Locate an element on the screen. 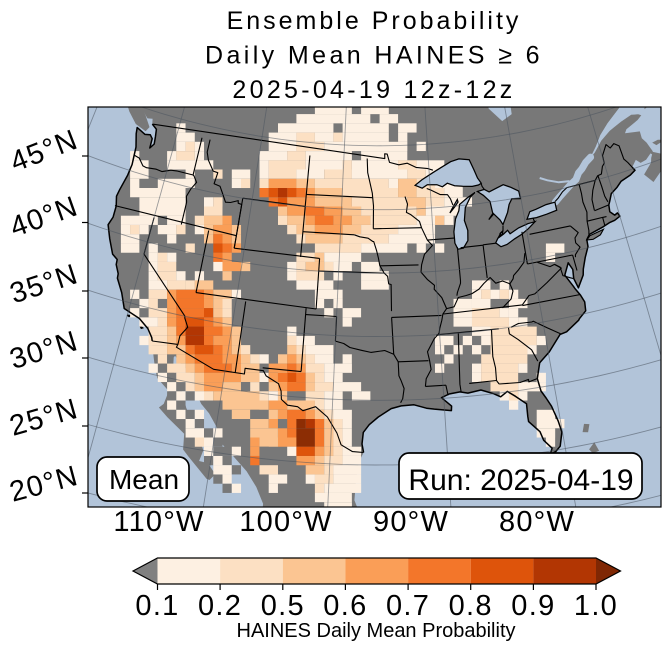 This screenshot has height=658, width=671. svg-text: 0.1 is located at coordinates (157, 606).